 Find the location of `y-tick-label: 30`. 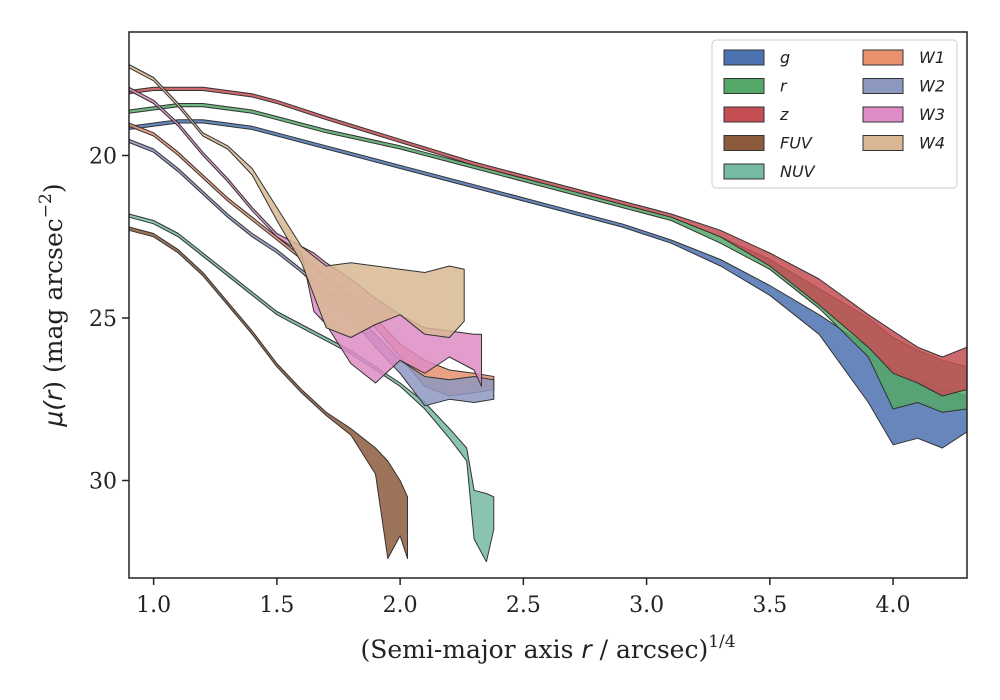

y-tick-label: 30 is located at coordinates (103, 482).